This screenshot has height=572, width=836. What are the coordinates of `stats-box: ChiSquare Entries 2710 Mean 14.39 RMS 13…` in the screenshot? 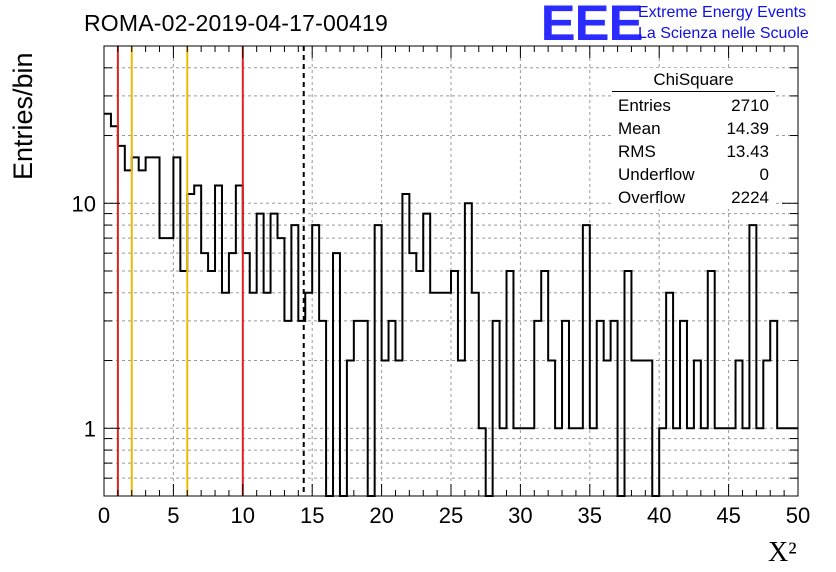 It's located at (693, 138).